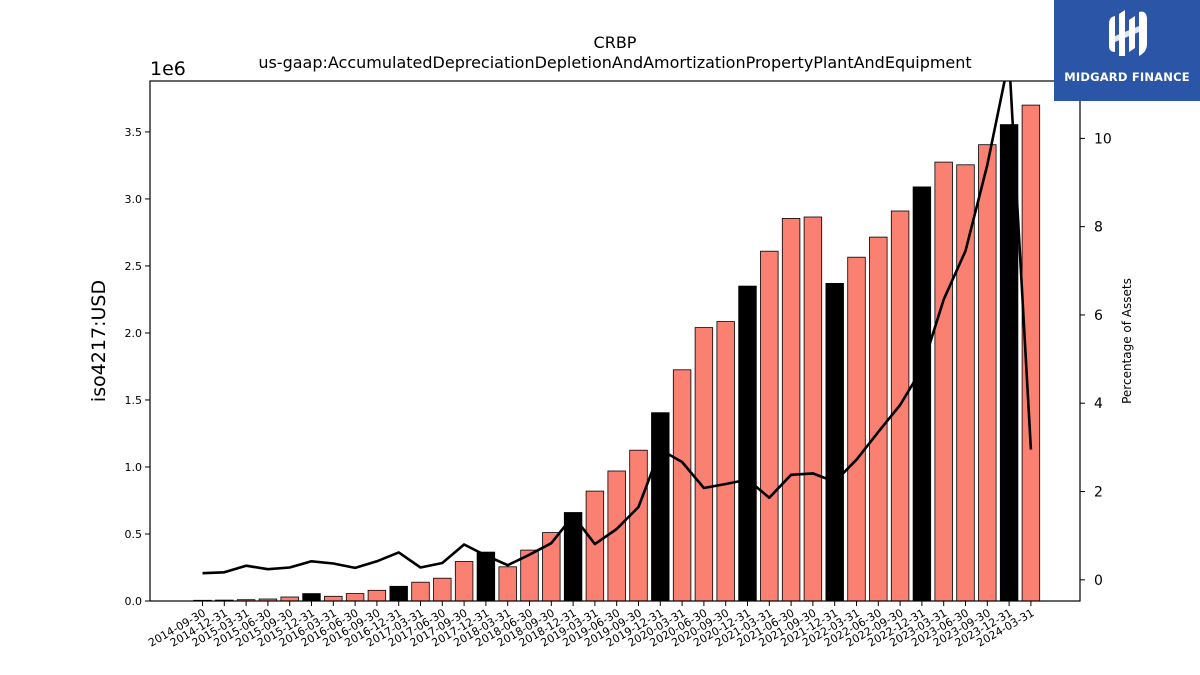 This screenshot has width=1200, height=675. What do you see at coordinates (168, 69) in the screenshot?
I see `y-offset-label: 1e6` at bounding box center [168, 69].